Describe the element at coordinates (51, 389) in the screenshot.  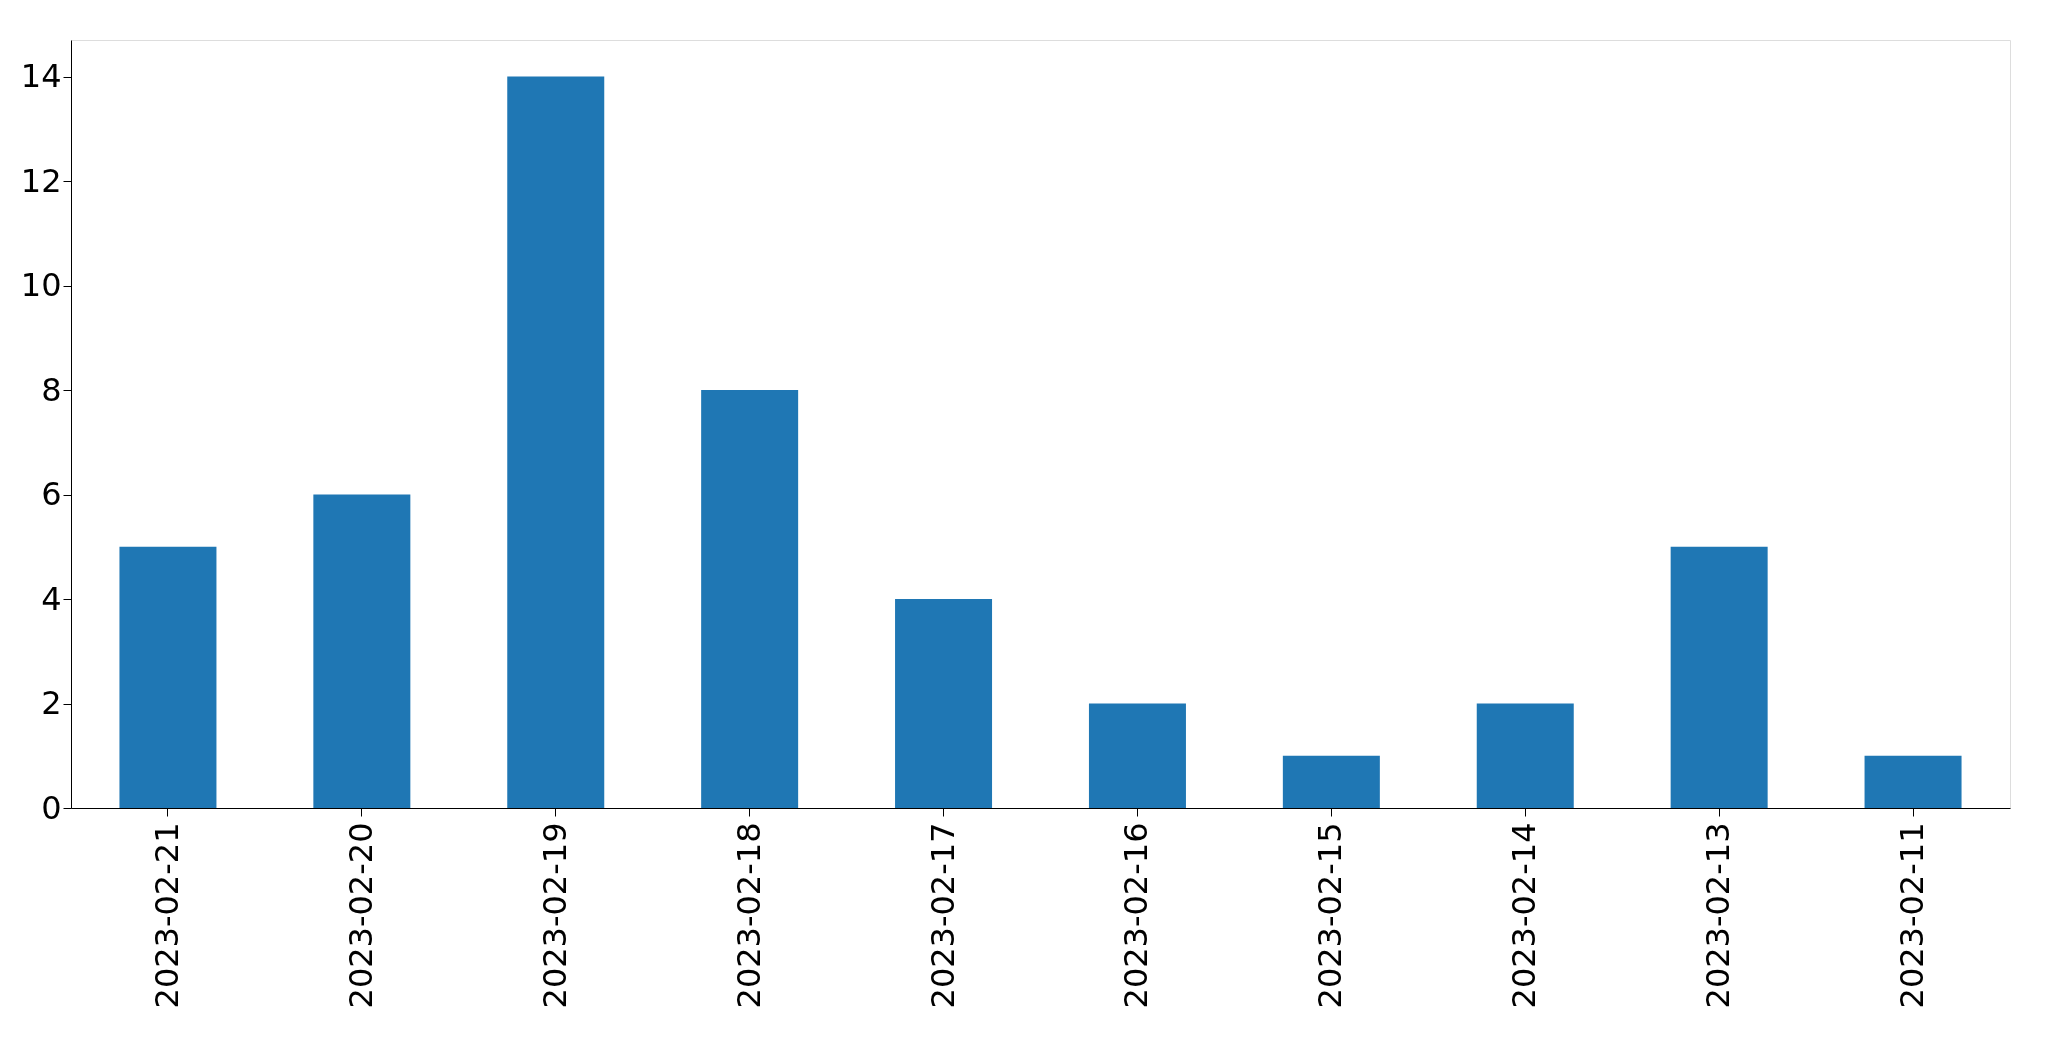
I see `y-tick-label: 8` at that location.